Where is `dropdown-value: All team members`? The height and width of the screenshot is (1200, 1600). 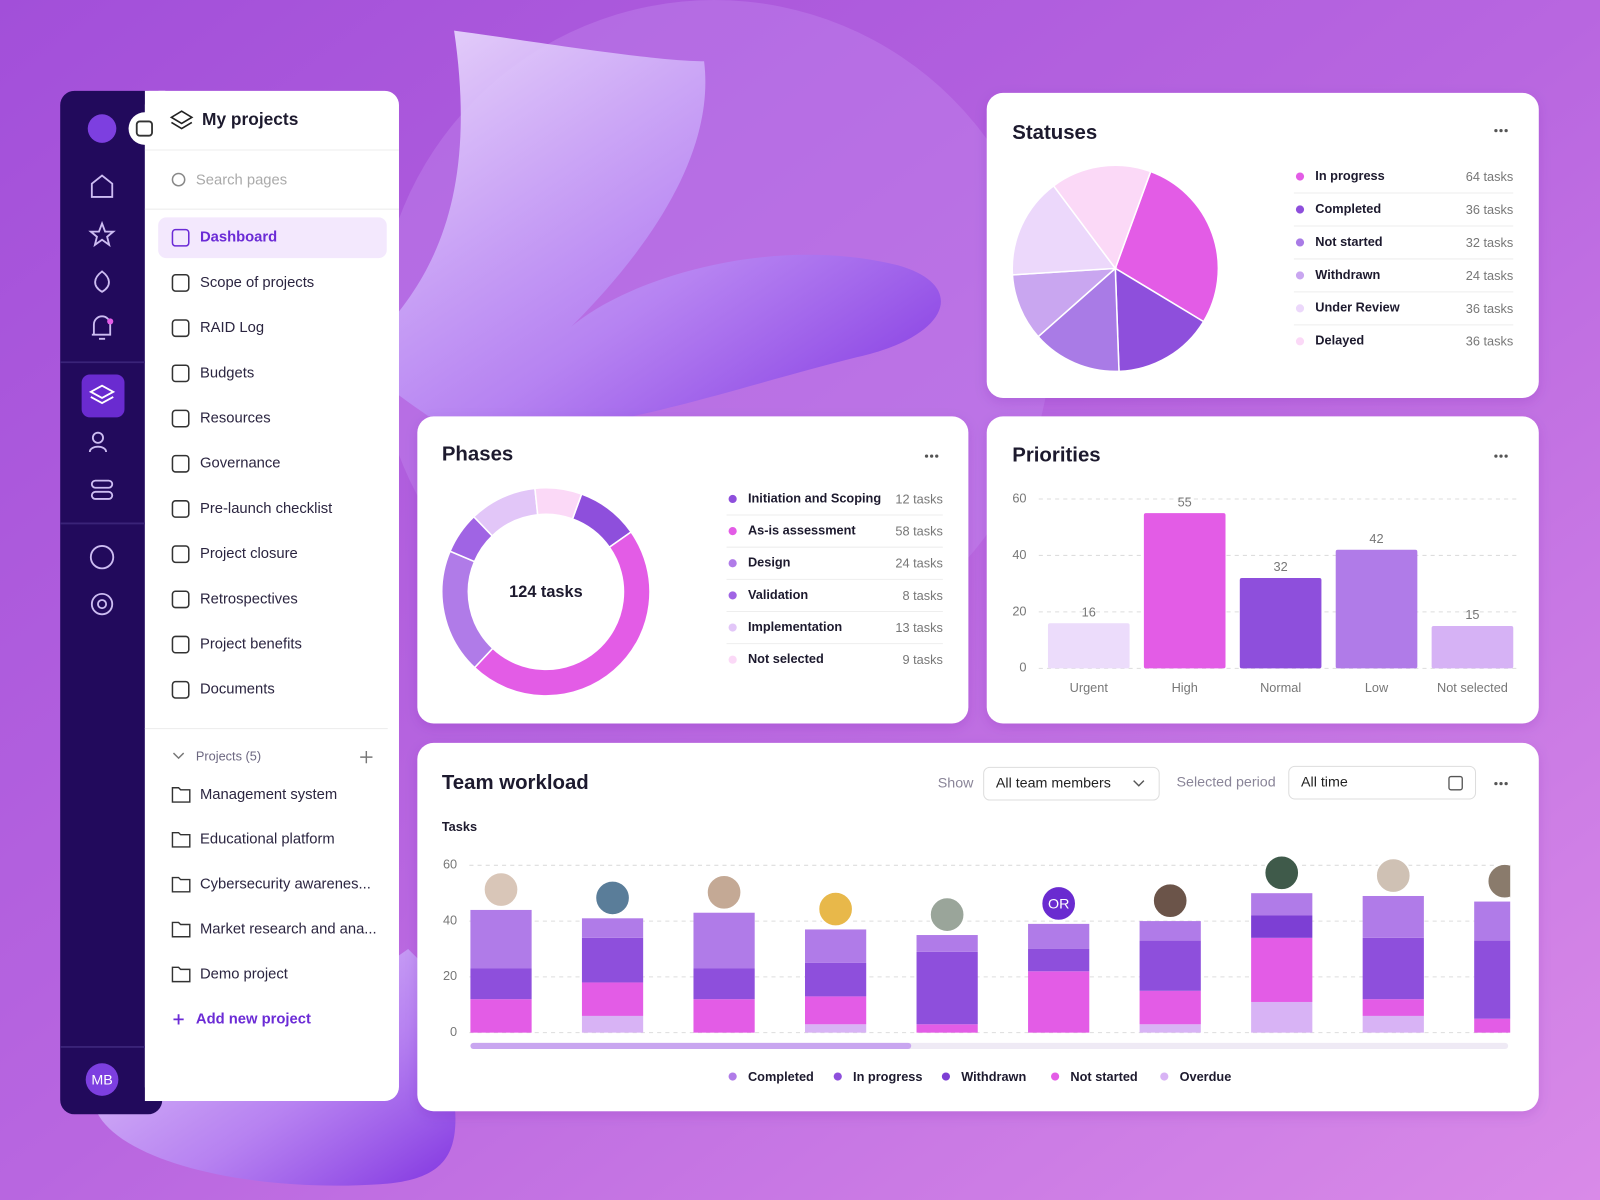
dropdown-value: All team members is located at coordinates (1053, 783).